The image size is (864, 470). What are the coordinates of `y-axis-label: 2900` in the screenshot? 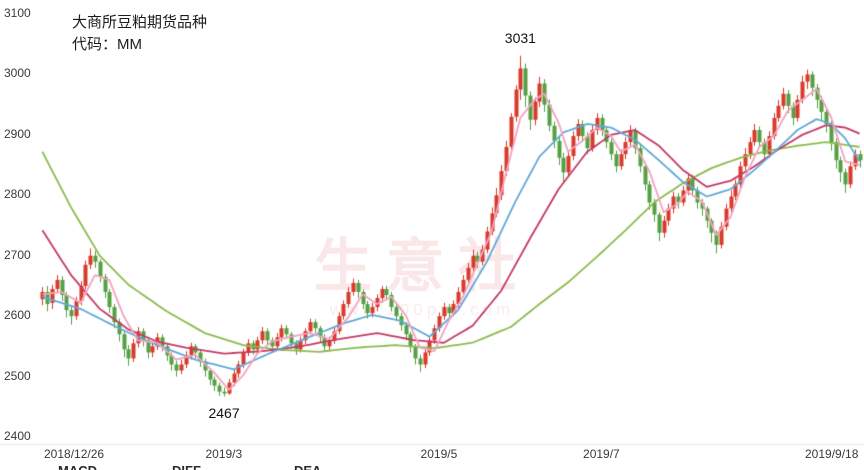 It's located at (17, 133).